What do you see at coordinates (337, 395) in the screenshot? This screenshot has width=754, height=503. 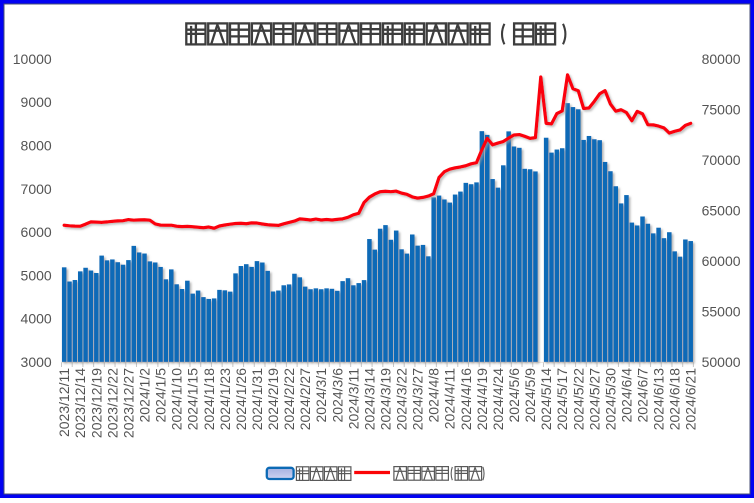 I see `svg-text: 2024/3/6` at bounding box center [337, 395].